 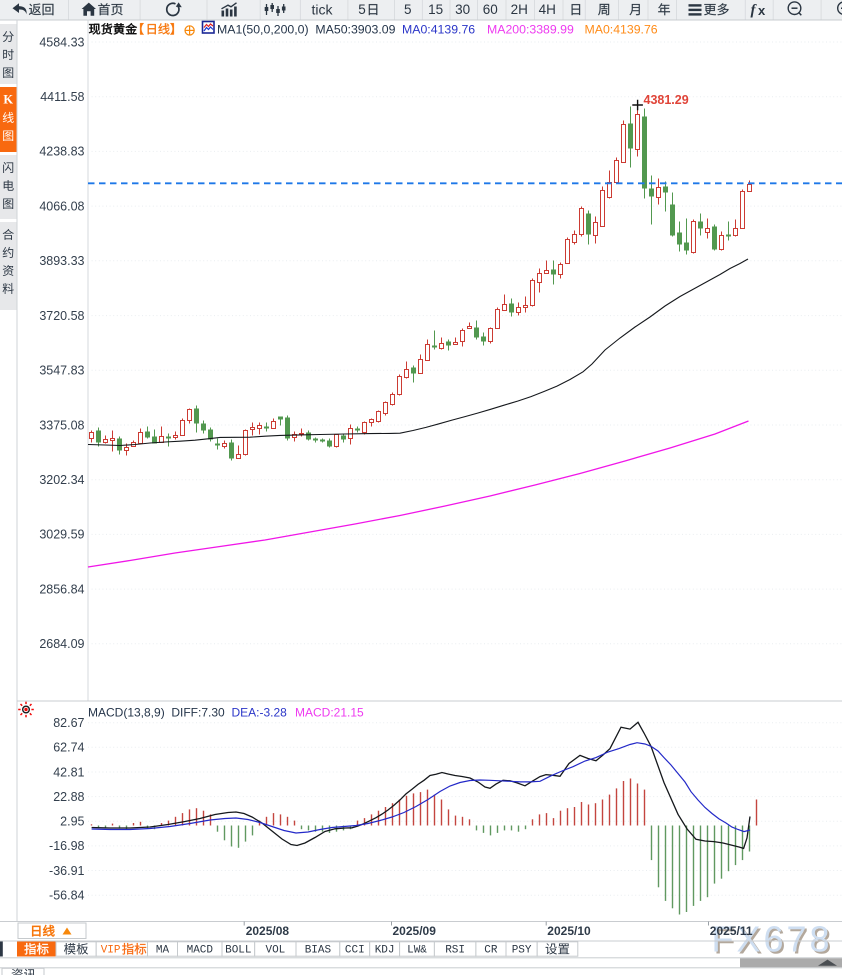 I want to click on svg-text: 2H, so click(x=519, y=9).